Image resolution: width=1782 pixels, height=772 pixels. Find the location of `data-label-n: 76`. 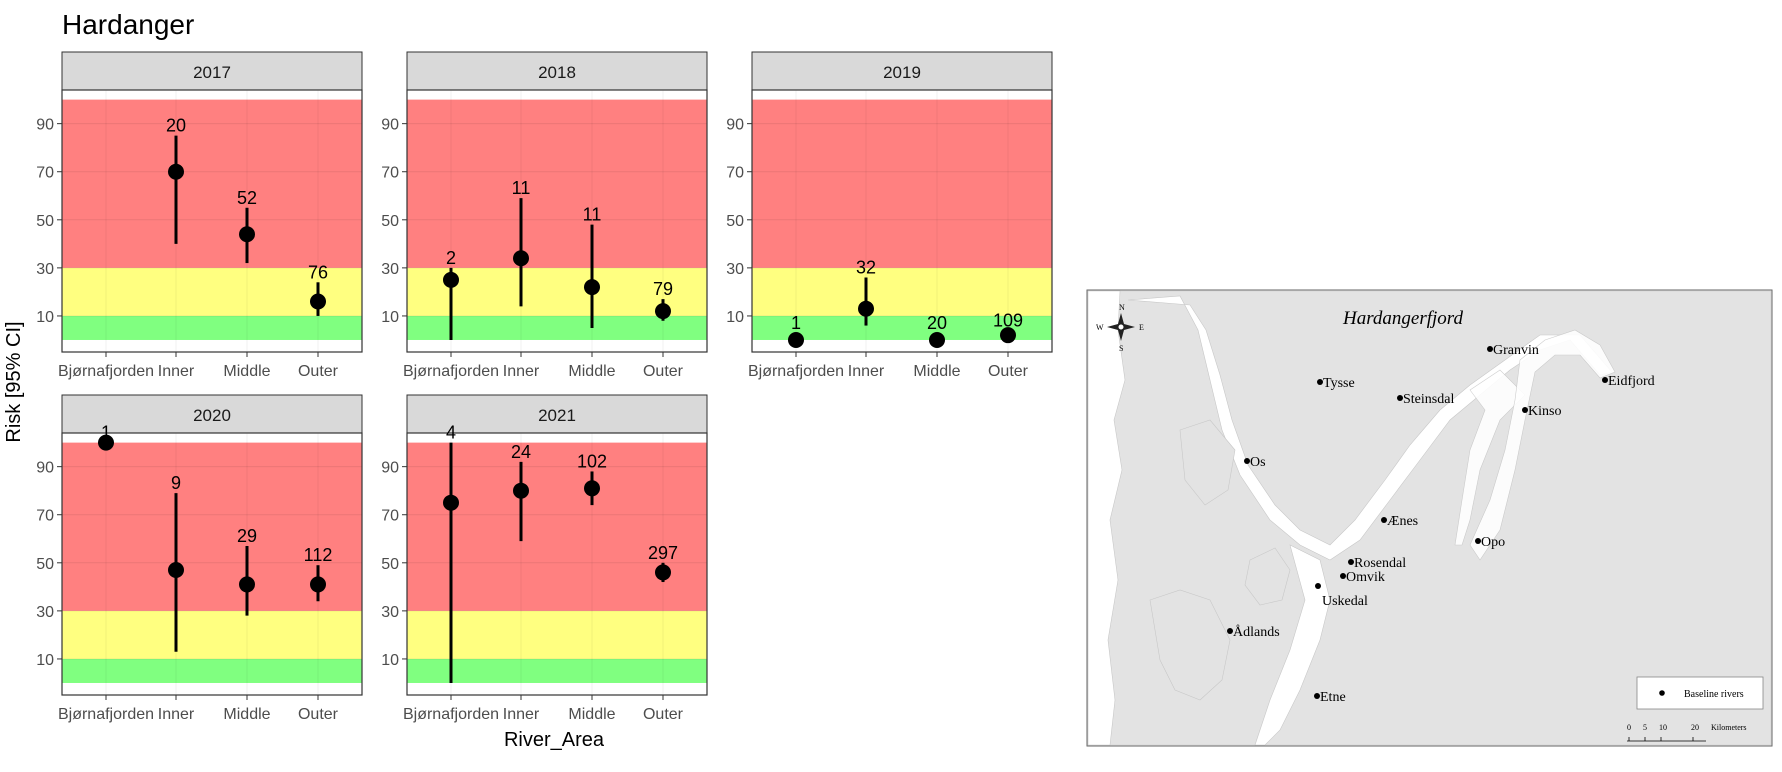

data-label-n: 76 is located at coordinates (318, 272).